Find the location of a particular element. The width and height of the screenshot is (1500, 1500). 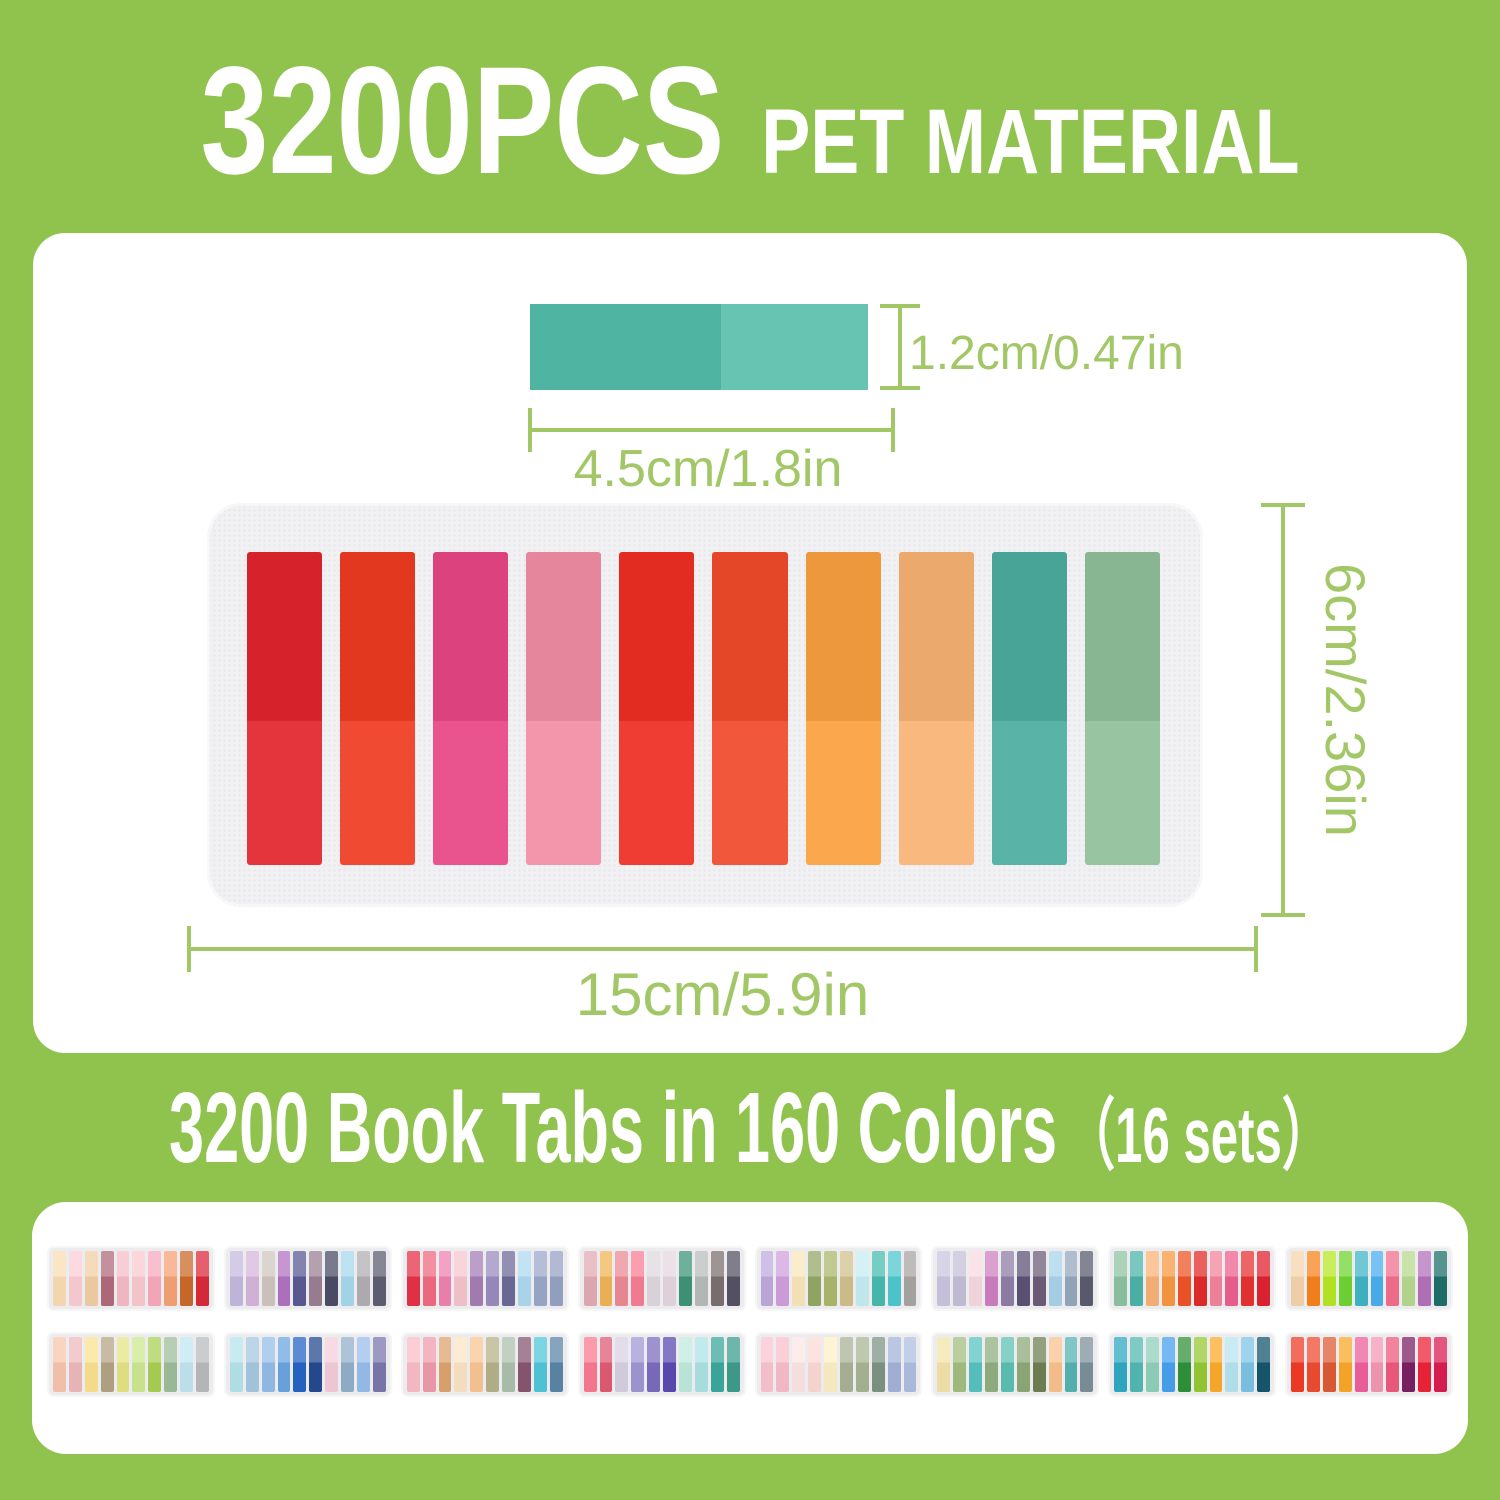

sample-tab-swatch is located at coordinates (699, 347).